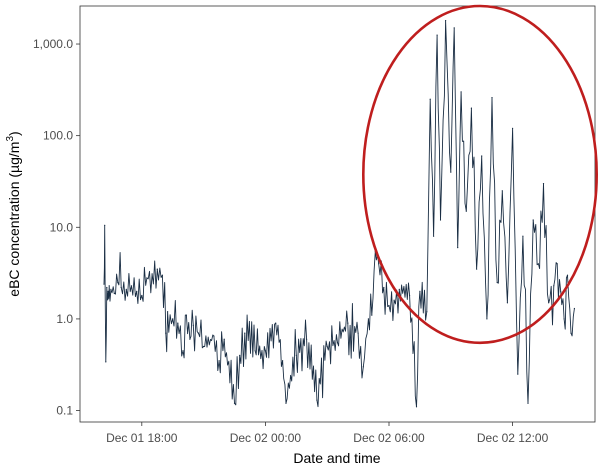  I want to click on x-tick-label: Dec 01 18:00, so click(142, 438).